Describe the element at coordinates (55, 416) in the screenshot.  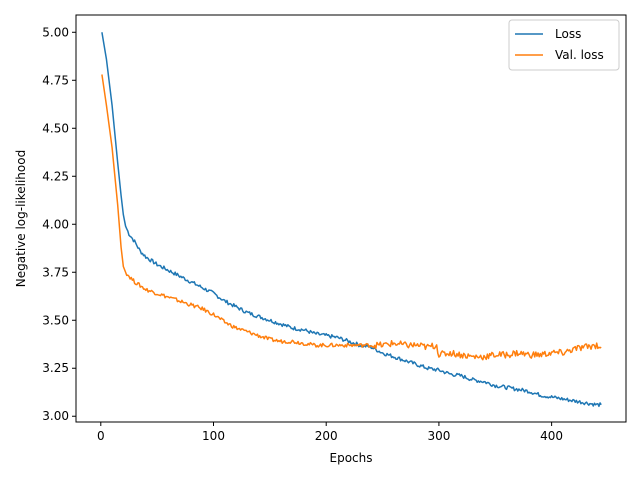
I see `y-tick-label: 3.00` at that location.